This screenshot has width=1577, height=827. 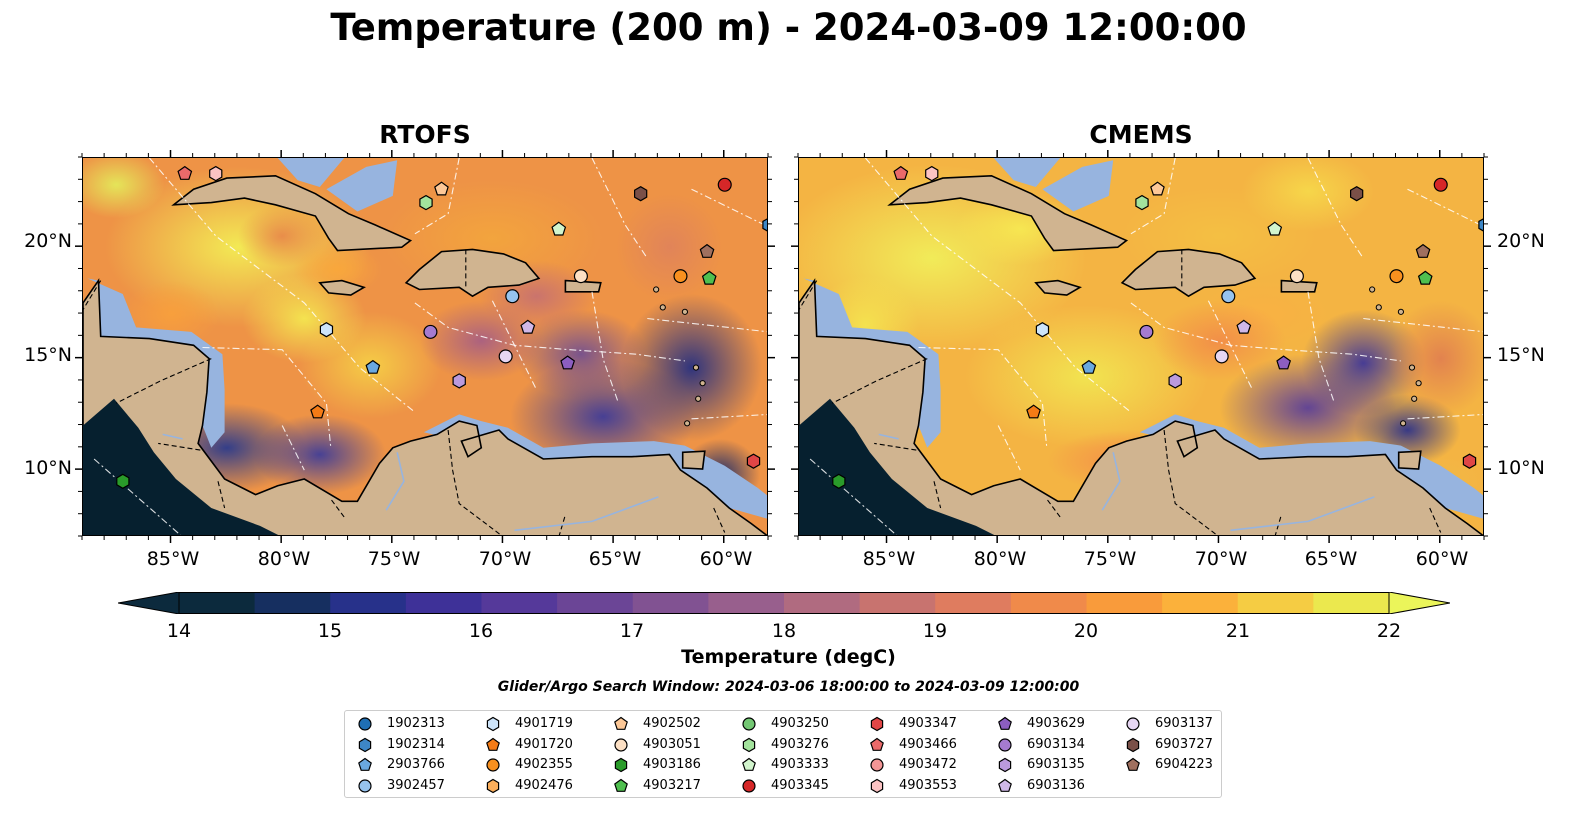 What do you see at coordinates (1184, 764) in the screenshot?
I see `legend-label: 6904223` at bounding box center [1184, 764].